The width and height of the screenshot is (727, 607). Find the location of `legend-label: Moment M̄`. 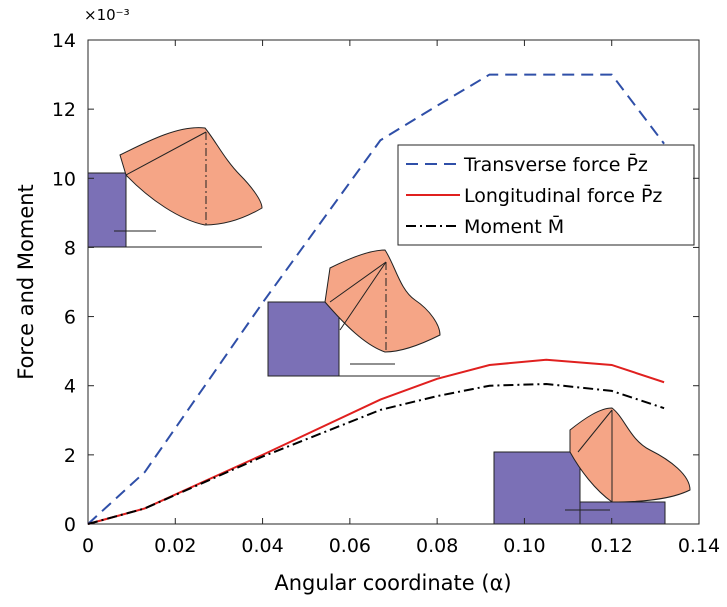

legend-label: Moment M̄ is located at coordinates (514, 226).